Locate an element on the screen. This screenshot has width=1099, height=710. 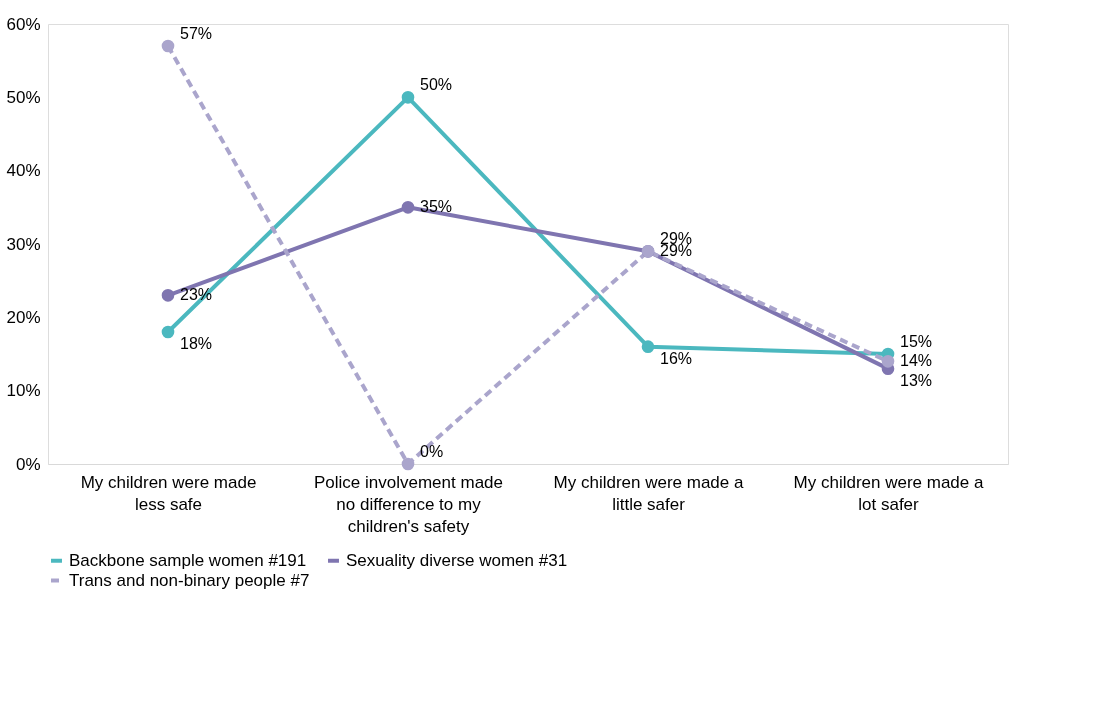
y-tick-label: 40% is located at coordinates (23, 171).